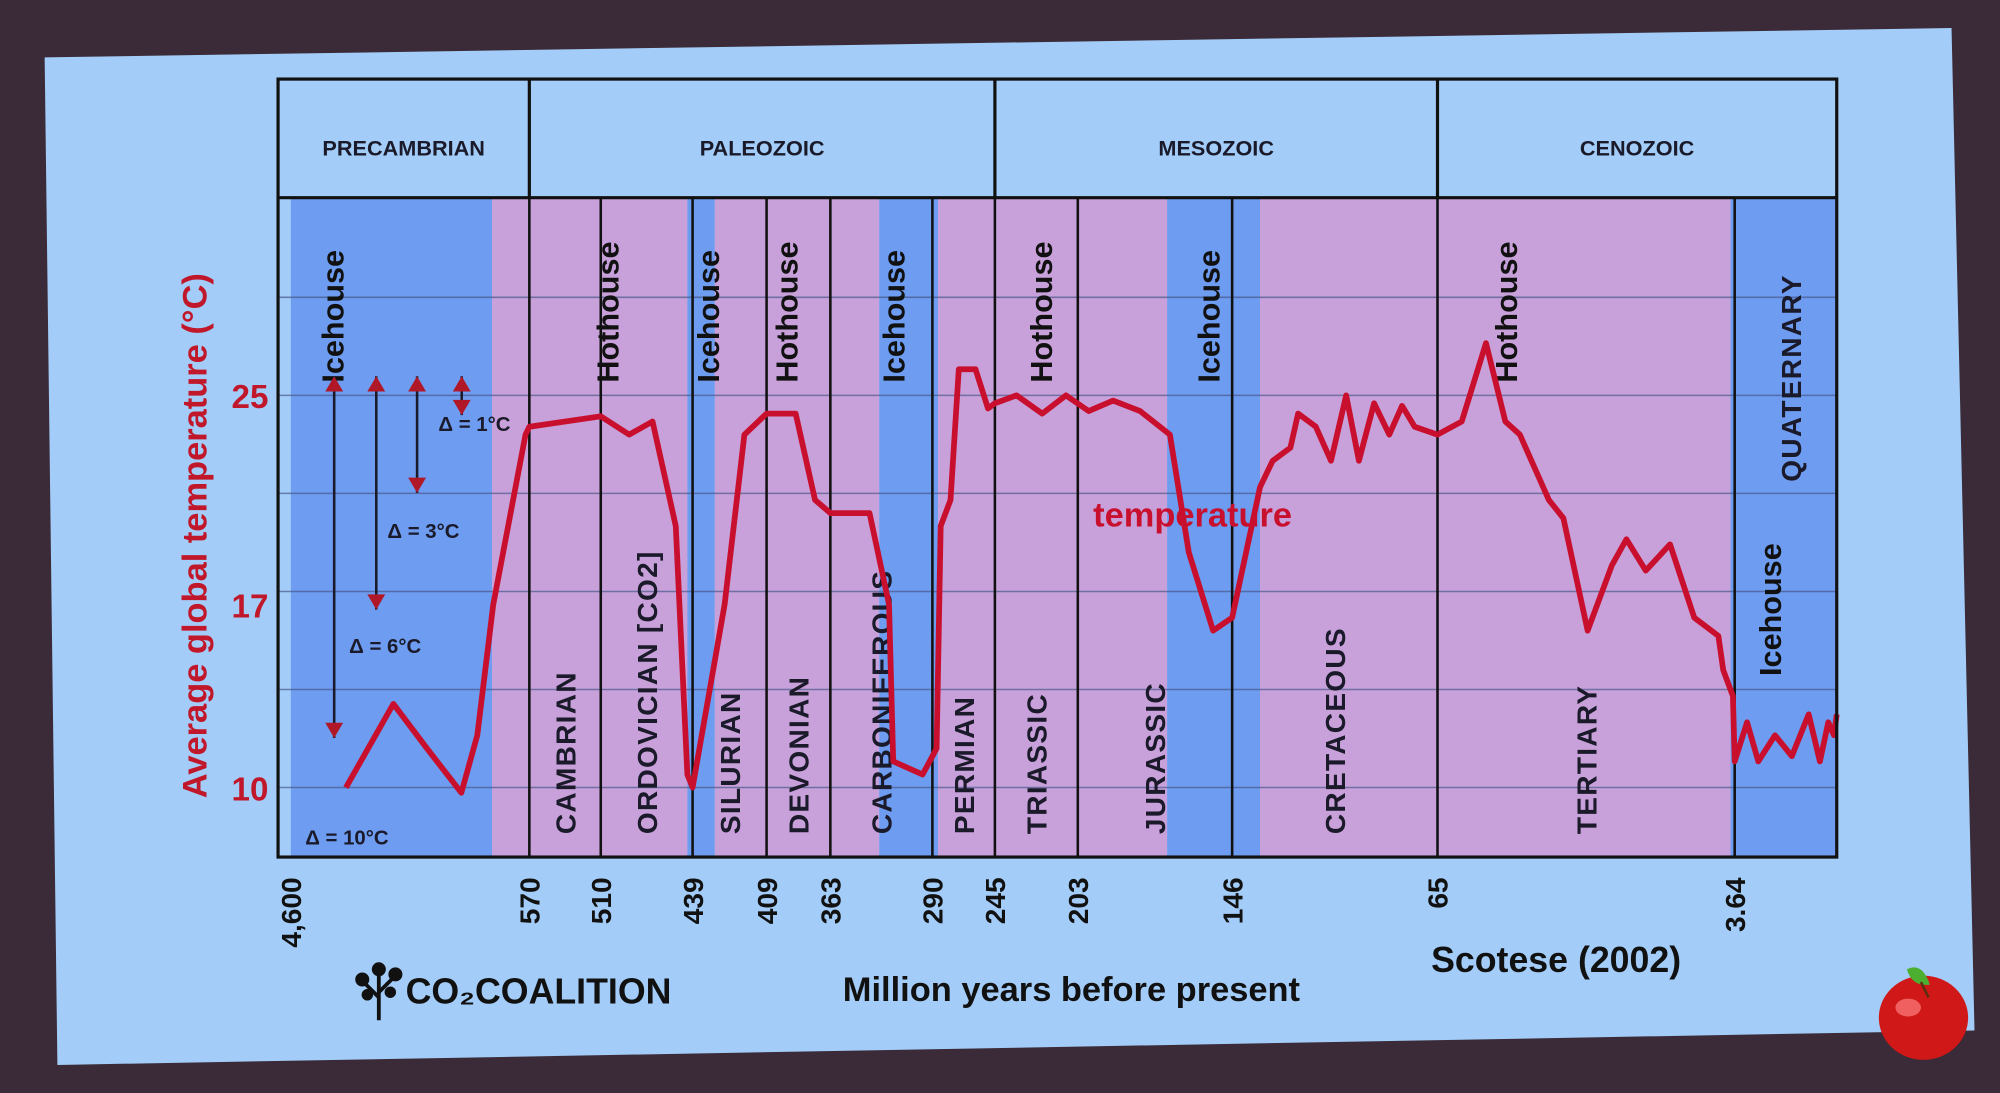  I want to click on period-label: PERMIAN, so click(964, 765).